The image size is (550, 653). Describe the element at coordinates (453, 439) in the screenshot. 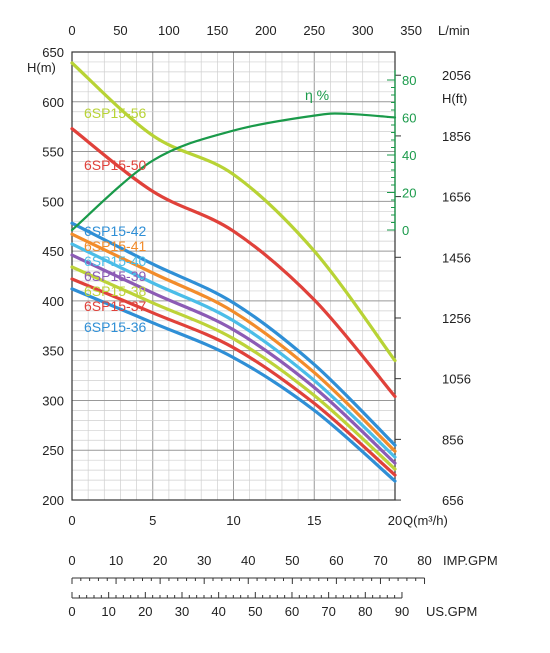

I see `y-head-ft-tick-label: 856` at that location.